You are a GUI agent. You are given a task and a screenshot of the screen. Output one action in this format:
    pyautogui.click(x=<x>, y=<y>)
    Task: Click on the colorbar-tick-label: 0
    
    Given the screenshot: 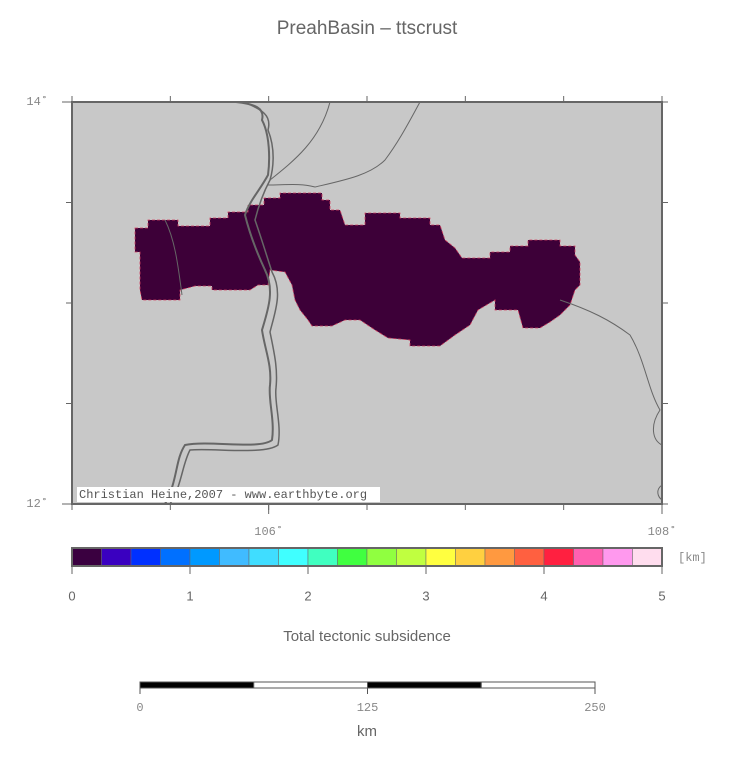 What is the action you would take?
    pyautogui.click(x=71, y=595)
    